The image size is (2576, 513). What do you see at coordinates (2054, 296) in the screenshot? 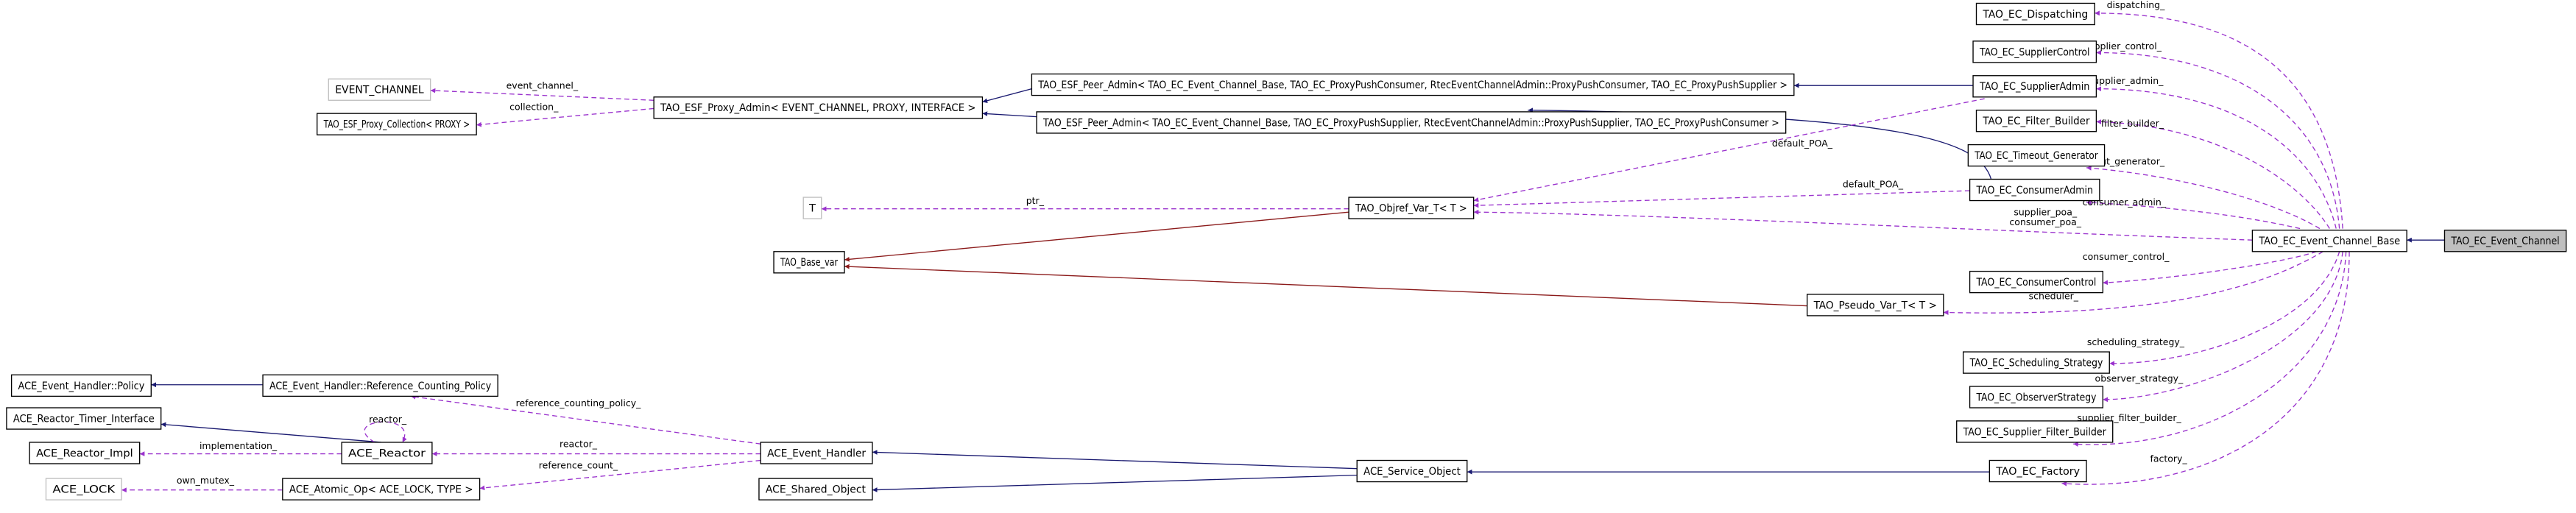
I see `edge-label: scheduler_` at bounding box center [2054, 296].